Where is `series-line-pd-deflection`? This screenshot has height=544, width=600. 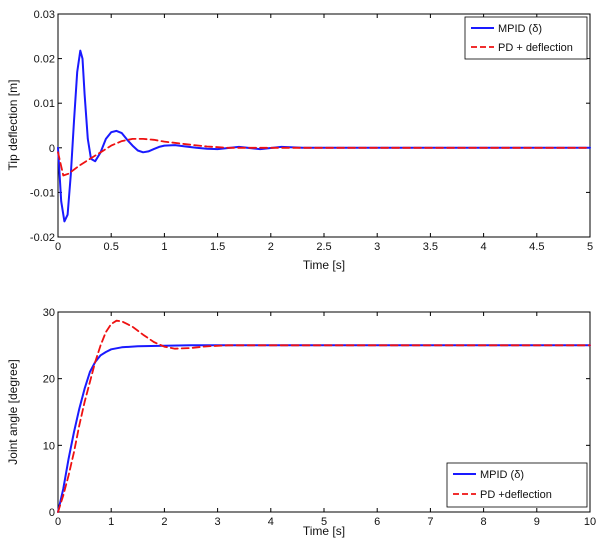 series-line-pd-deflection is located at coordinates (324, 157).